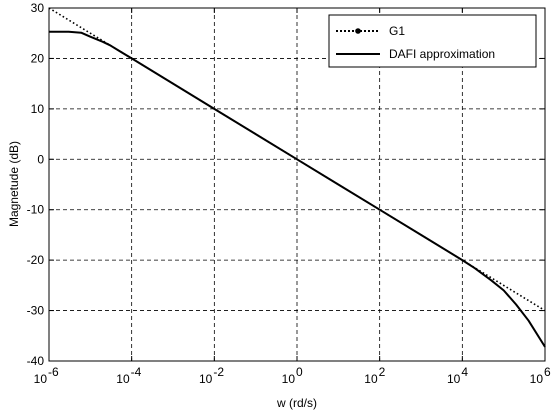 The width and height of the screenshot is (555, 413). Describe the element at coordinates (358, 31) in the screenshot. I see `legend-marker-g1` at that location.